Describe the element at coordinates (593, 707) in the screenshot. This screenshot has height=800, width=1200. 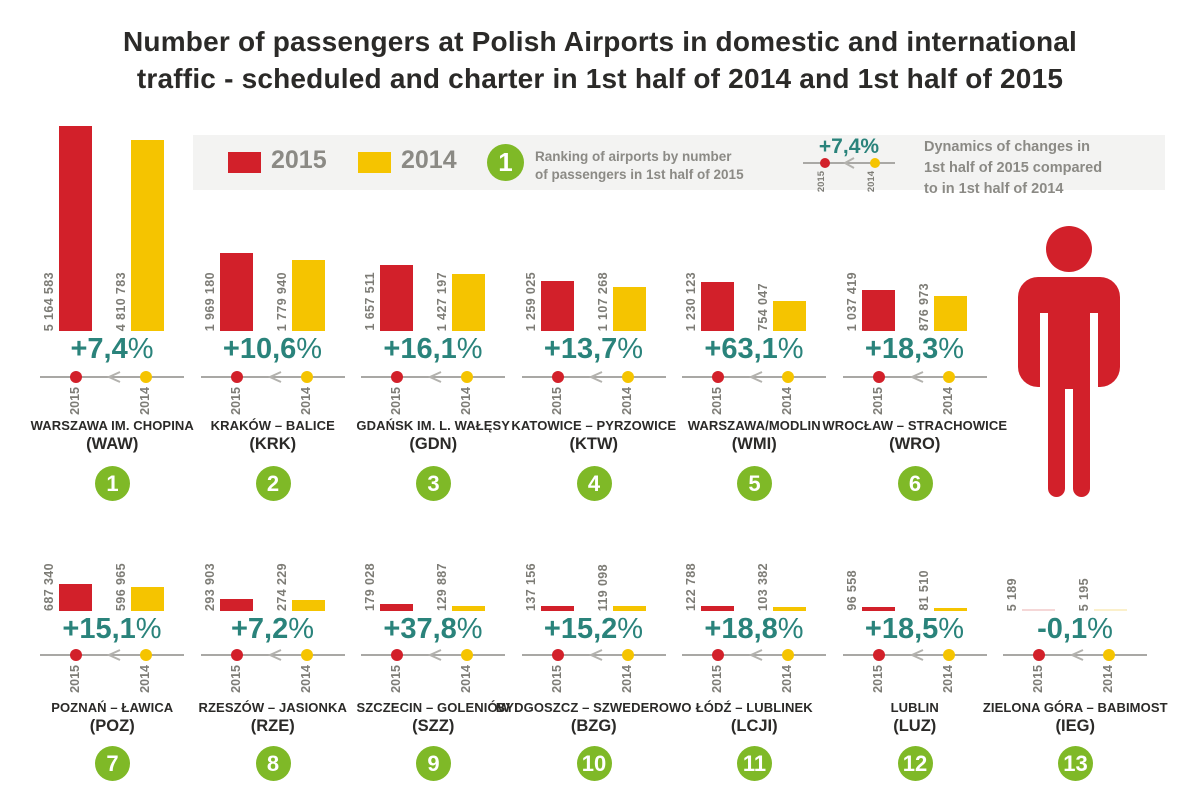
I see `airport-name: BYDGOSZCZ – SZWEDEROWO` at that location.